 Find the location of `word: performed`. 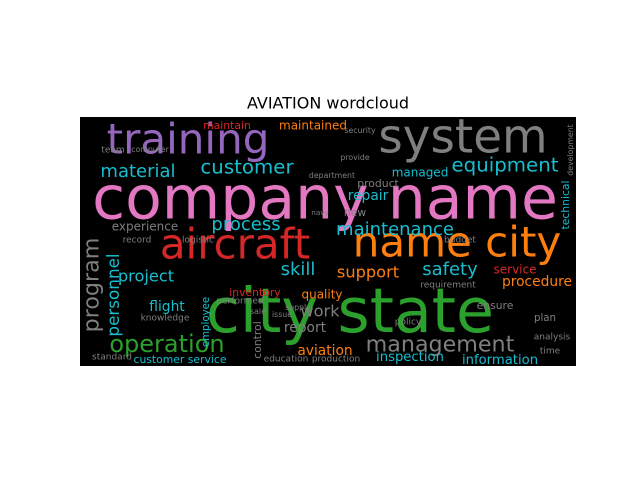

word: performed is located at coordinates (239, 302).